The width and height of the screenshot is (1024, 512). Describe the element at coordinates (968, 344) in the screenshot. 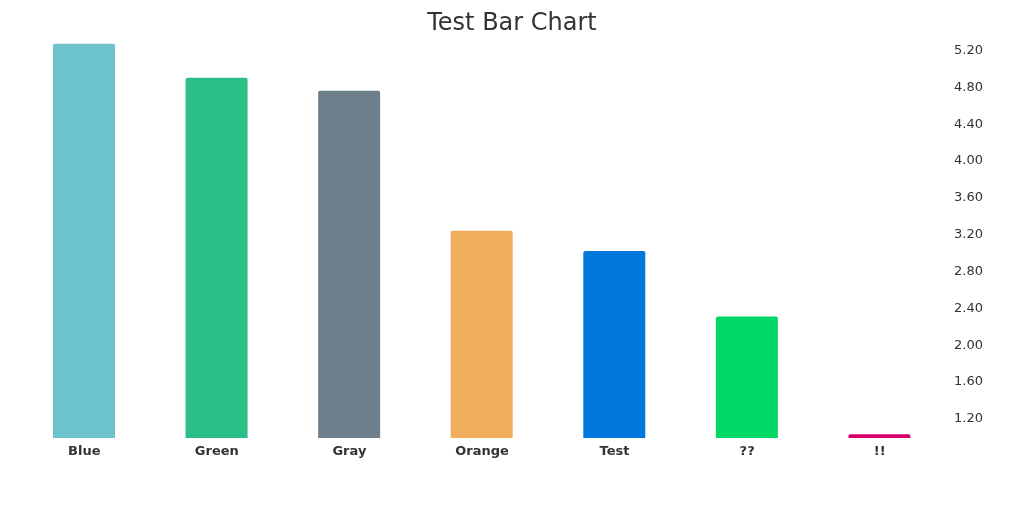

I see `y-tick-label: 2.00` at that location.